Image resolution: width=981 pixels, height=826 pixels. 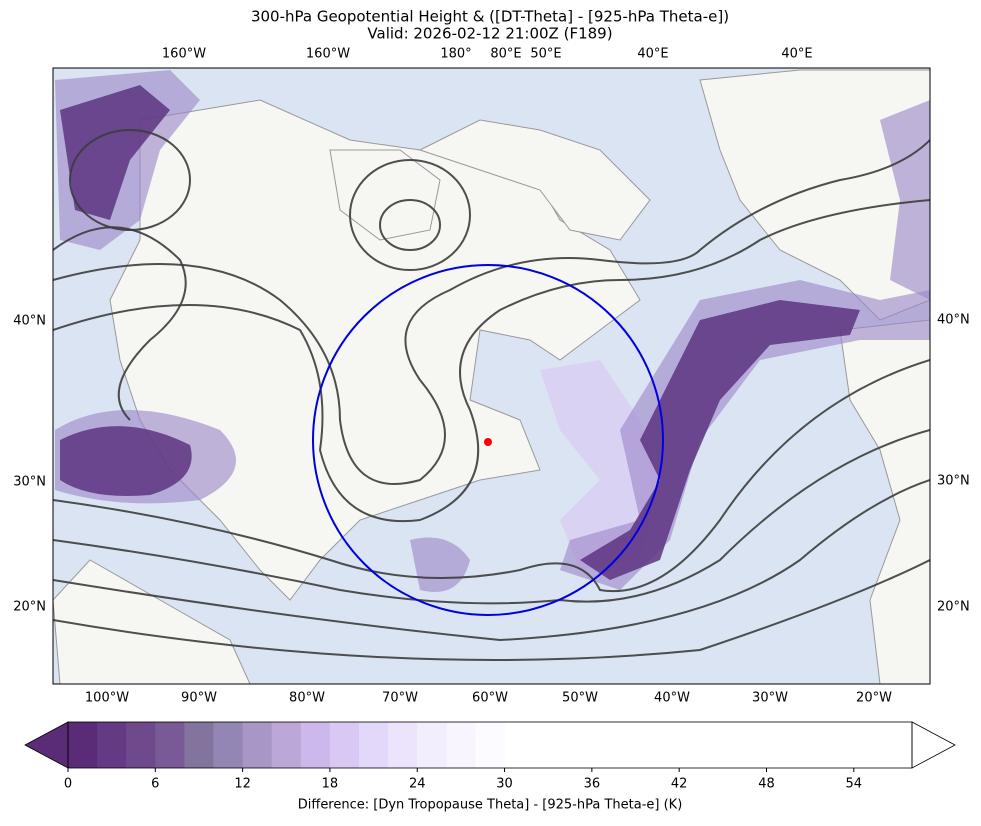 What do you see at coordinates (155, 784) in the screenshot?
I see `colorbar-tick-label: 6` at bounding box center [155, 784].